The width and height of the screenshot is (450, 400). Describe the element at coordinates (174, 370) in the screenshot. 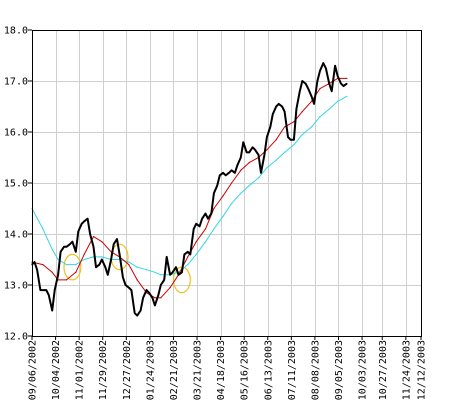

I see `x-tick-label: 02/21/2003` at that location.